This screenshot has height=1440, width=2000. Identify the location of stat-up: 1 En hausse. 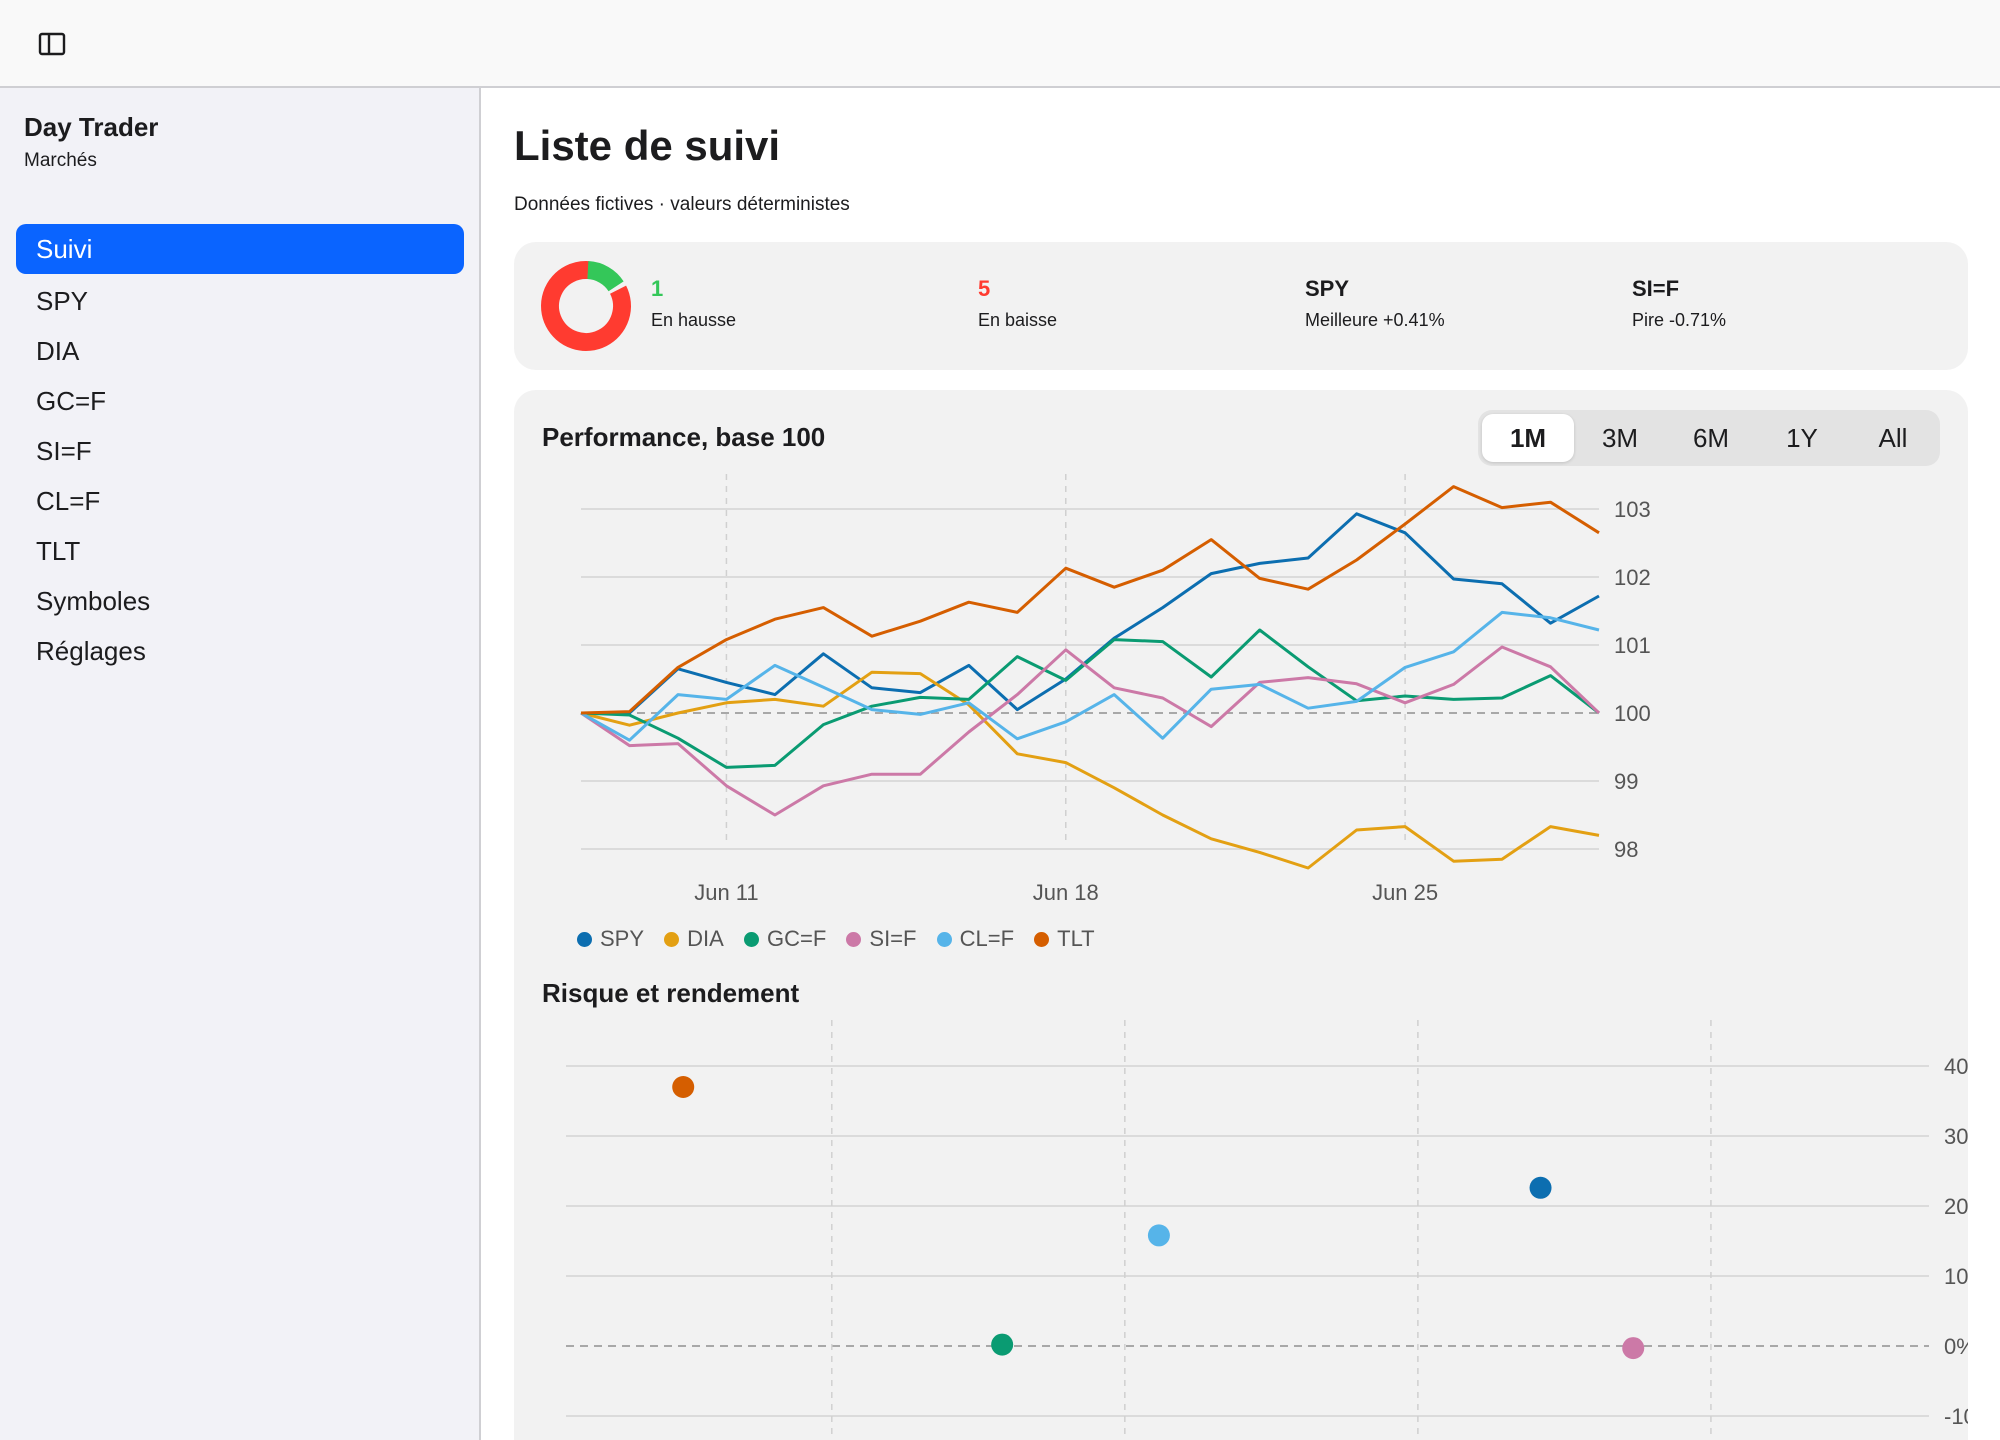
(693, 303).